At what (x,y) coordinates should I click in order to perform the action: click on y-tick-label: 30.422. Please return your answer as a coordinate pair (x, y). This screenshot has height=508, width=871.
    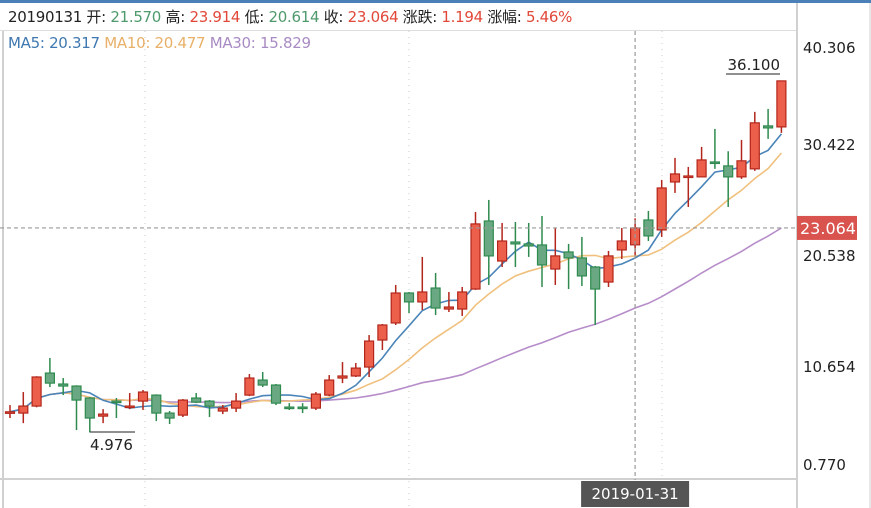
    Looking at the image, I should click on (829, 145).